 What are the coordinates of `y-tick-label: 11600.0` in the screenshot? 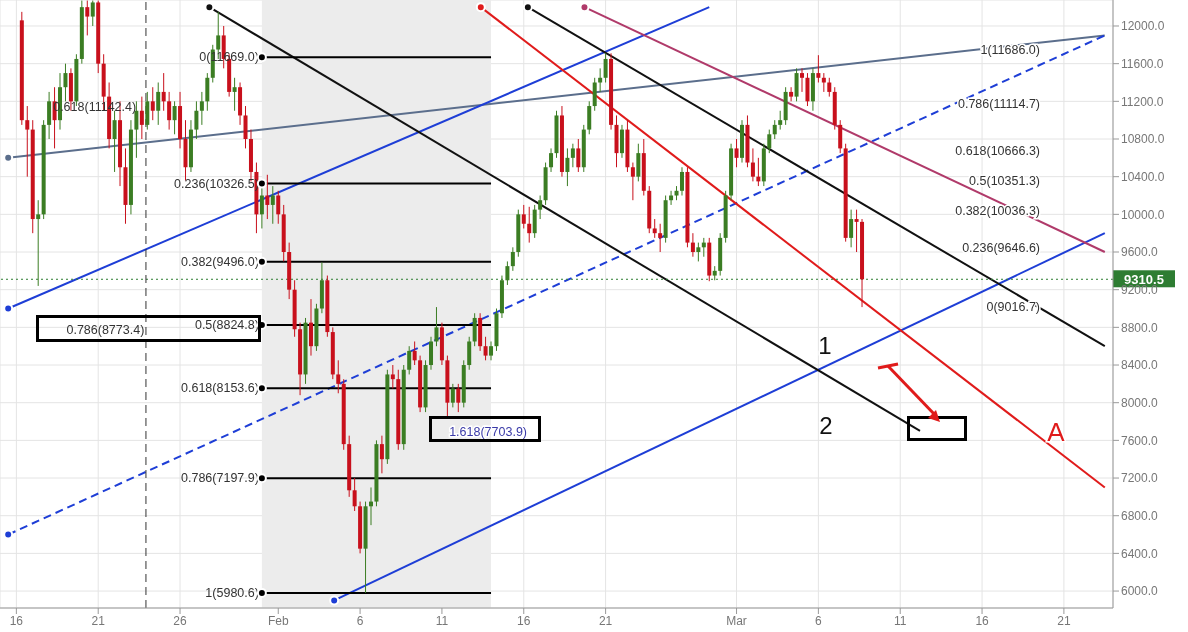 It's located at (1142, 63).